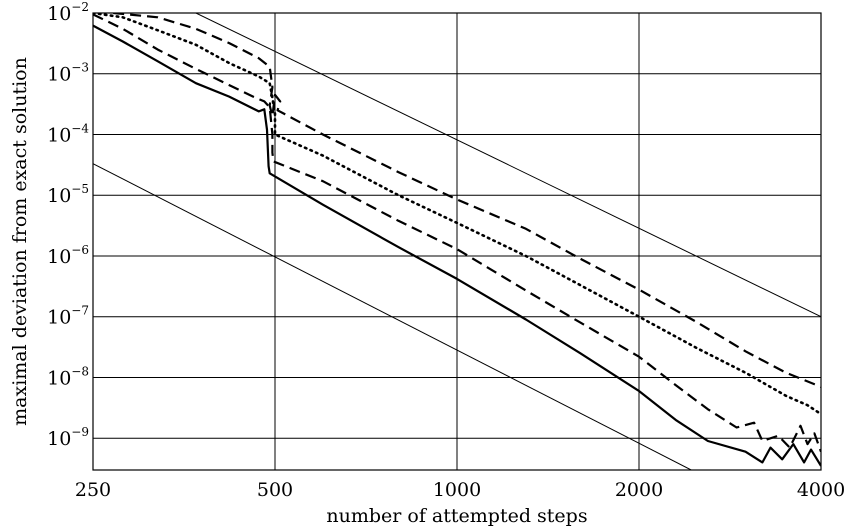 This screenshot has width=849, height=527. Describe the element at coordinates (457, 490) in the screenshot. I see `x-tick-label: 1000` at that location.